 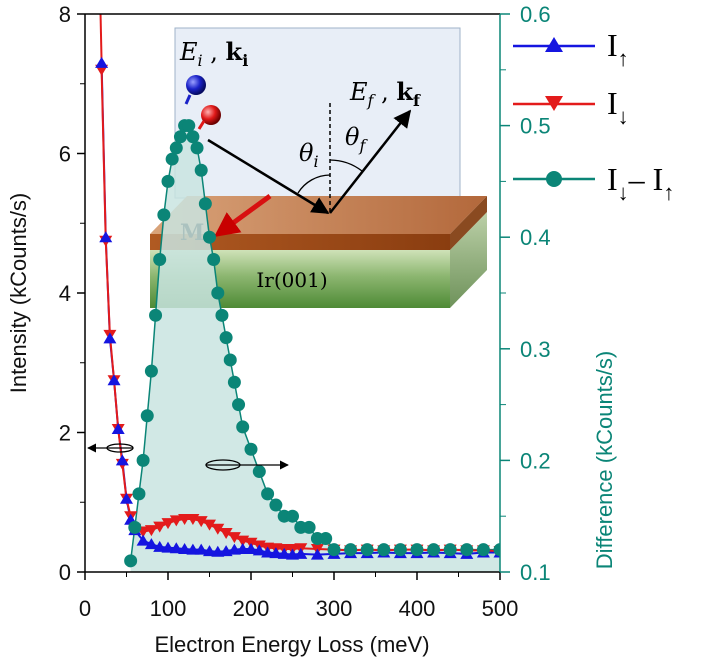 I want to click on intensity-rise-line, so click(x=101, y=38).